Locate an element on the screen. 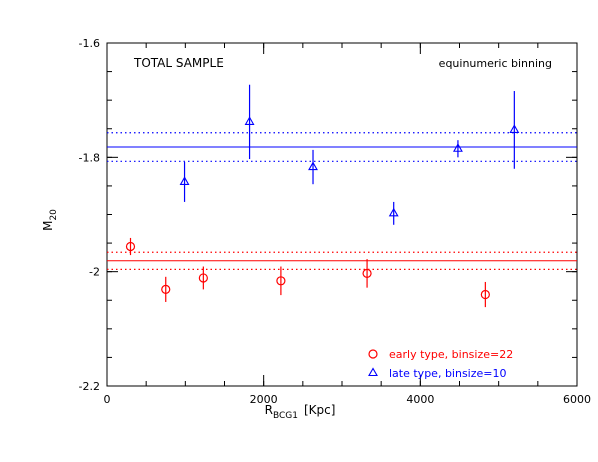 The image size is (598, 462). legend-label: late type, binsize=10 is located at coordinates (448, 373).